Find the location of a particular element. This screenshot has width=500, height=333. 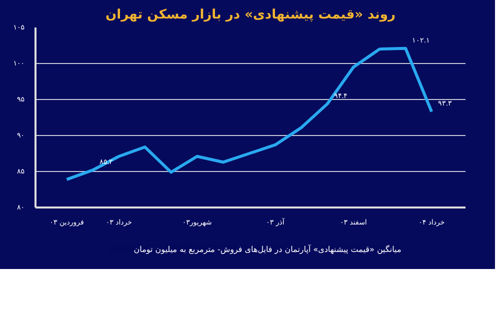

chart-title: روند «قیمت پیشنهادی» در بازار مسکن تهران is located at coordinates (251, 15).